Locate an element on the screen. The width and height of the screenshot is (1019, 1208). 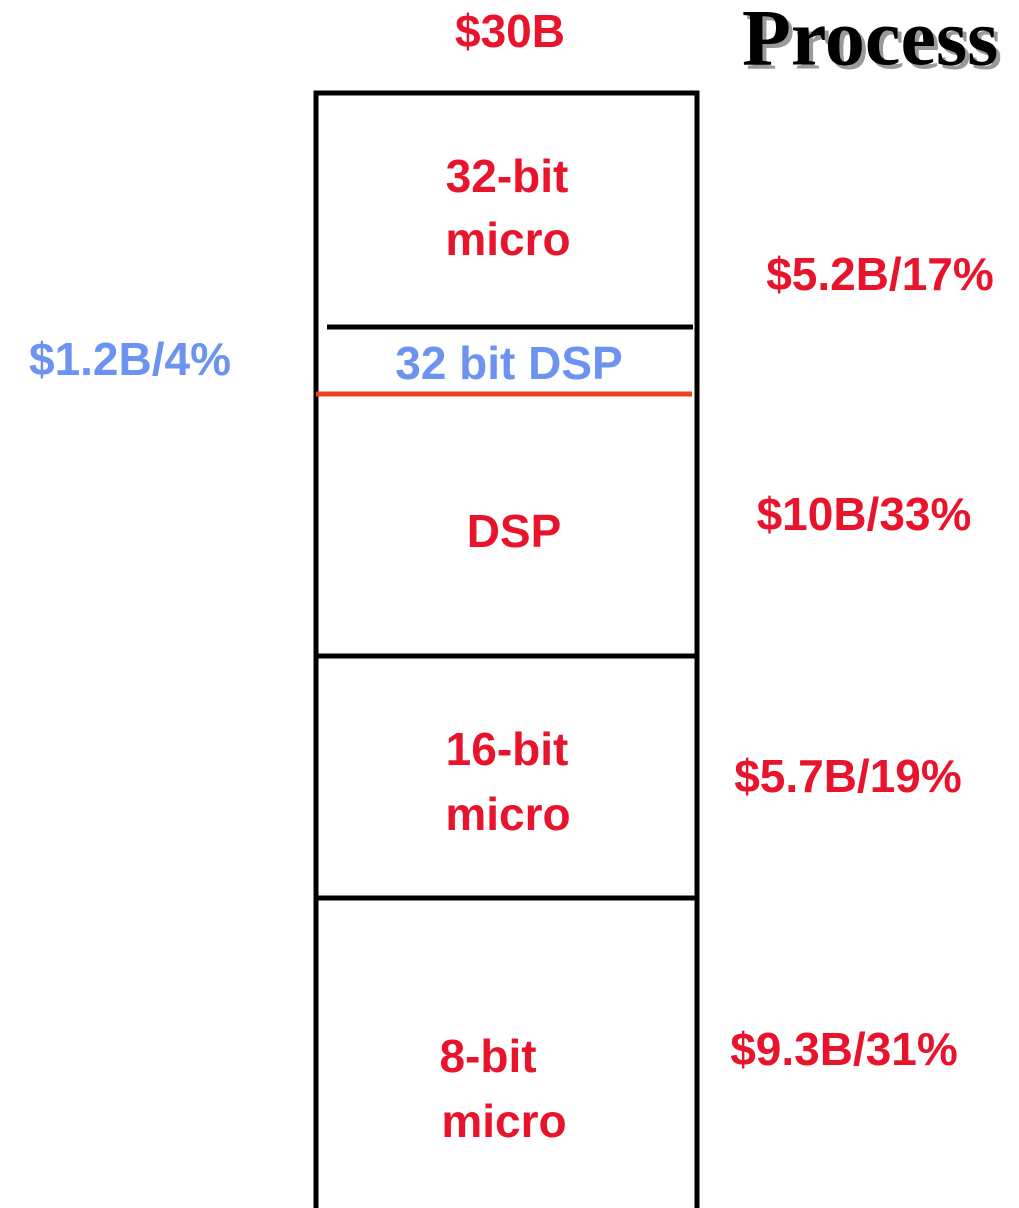
segment-value: $9.3B/31% is located at coordinates (844, 1049).